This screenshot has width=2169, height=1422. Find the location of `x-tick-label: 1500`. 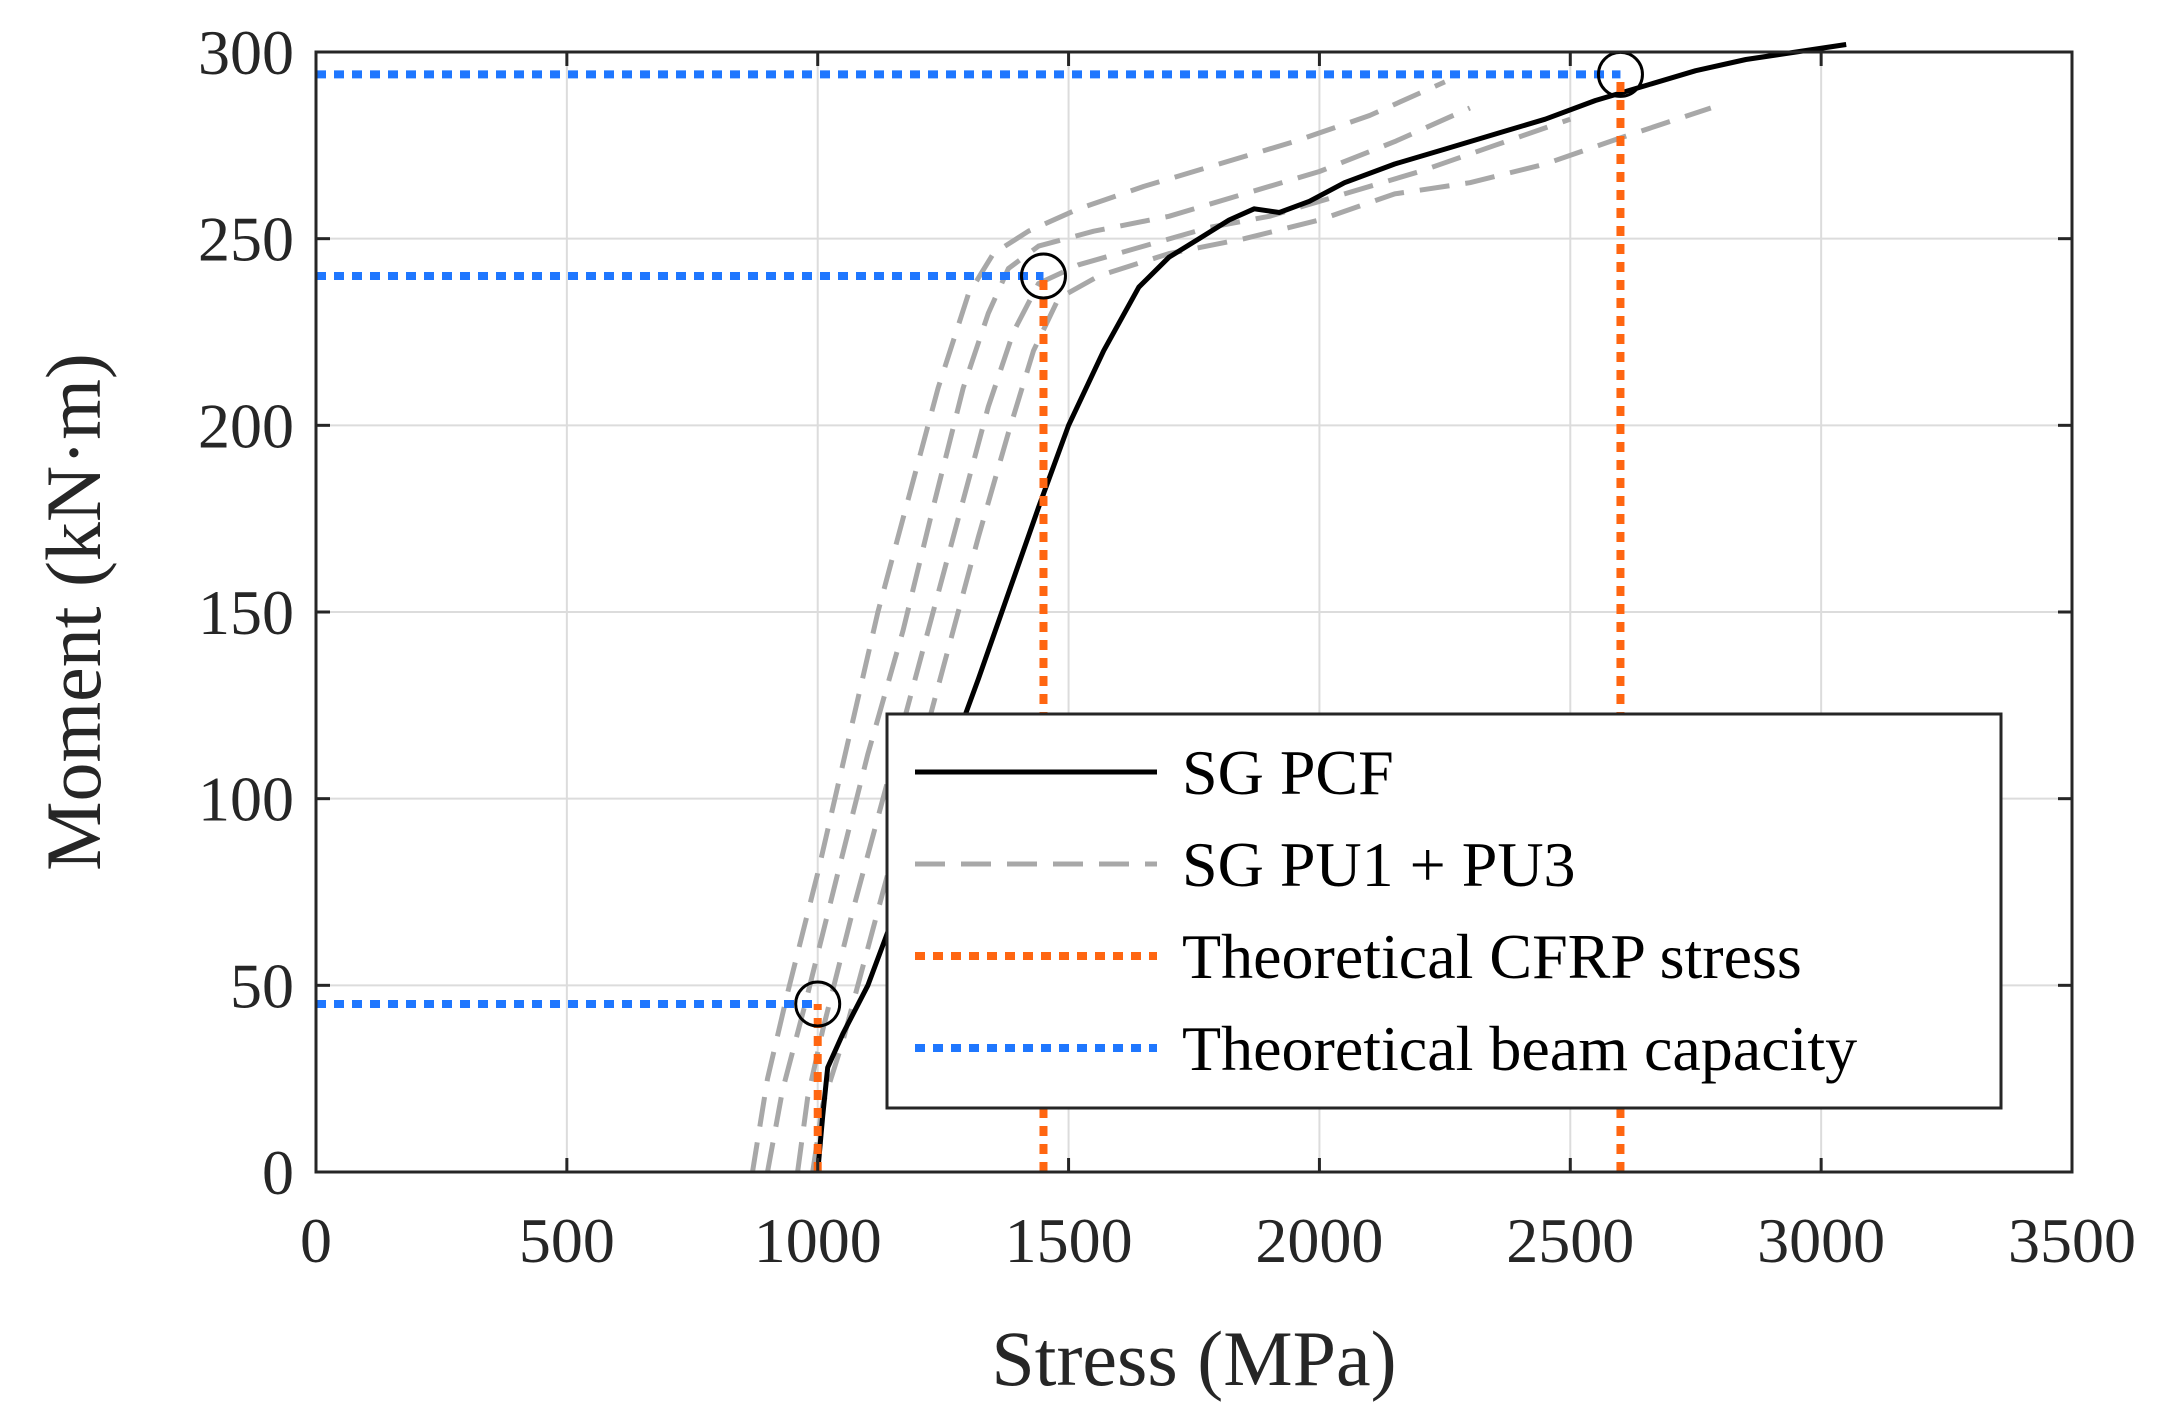

x-tick-label: 1500 is located at coordinates (1069, 1240).